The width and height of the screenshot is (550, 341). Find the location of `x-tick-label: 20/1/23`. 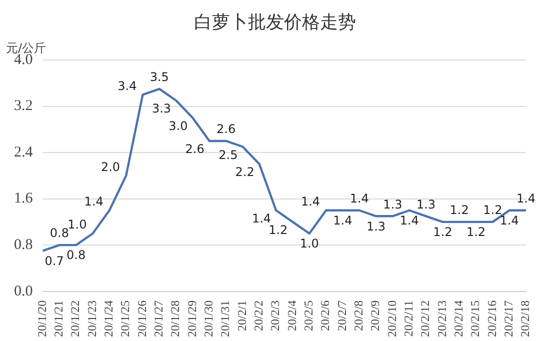

x-tick-label: 20/1/23 is located at coordinates (91, 319).